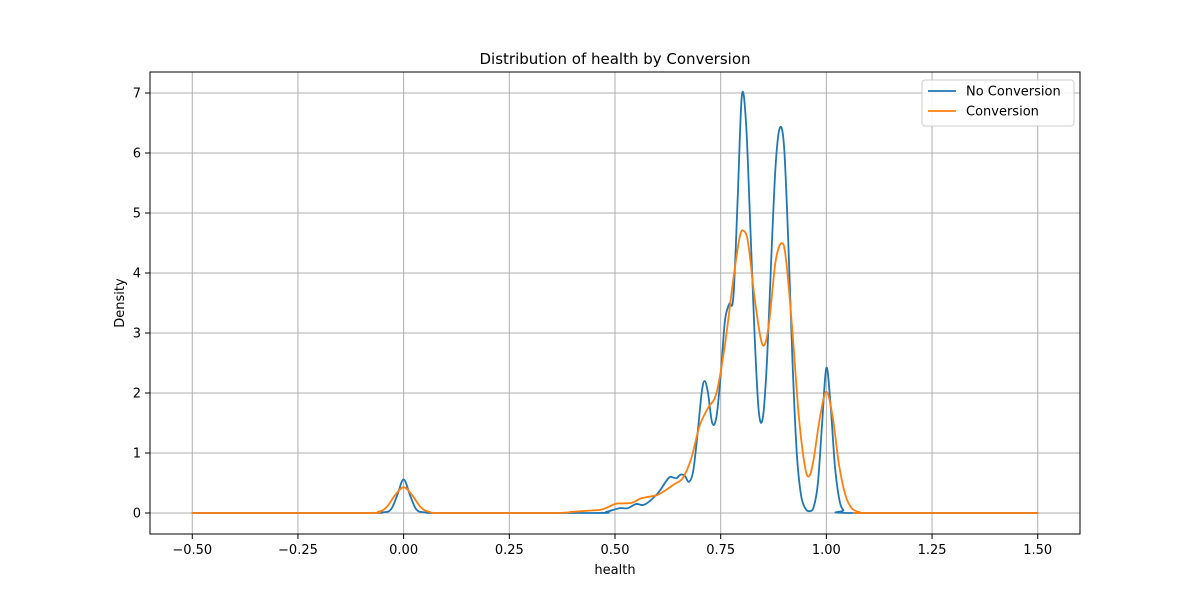 This screenshot has width=1200, height=600. I want to click on legend: No Conversion Conversion, so click(998, 103).